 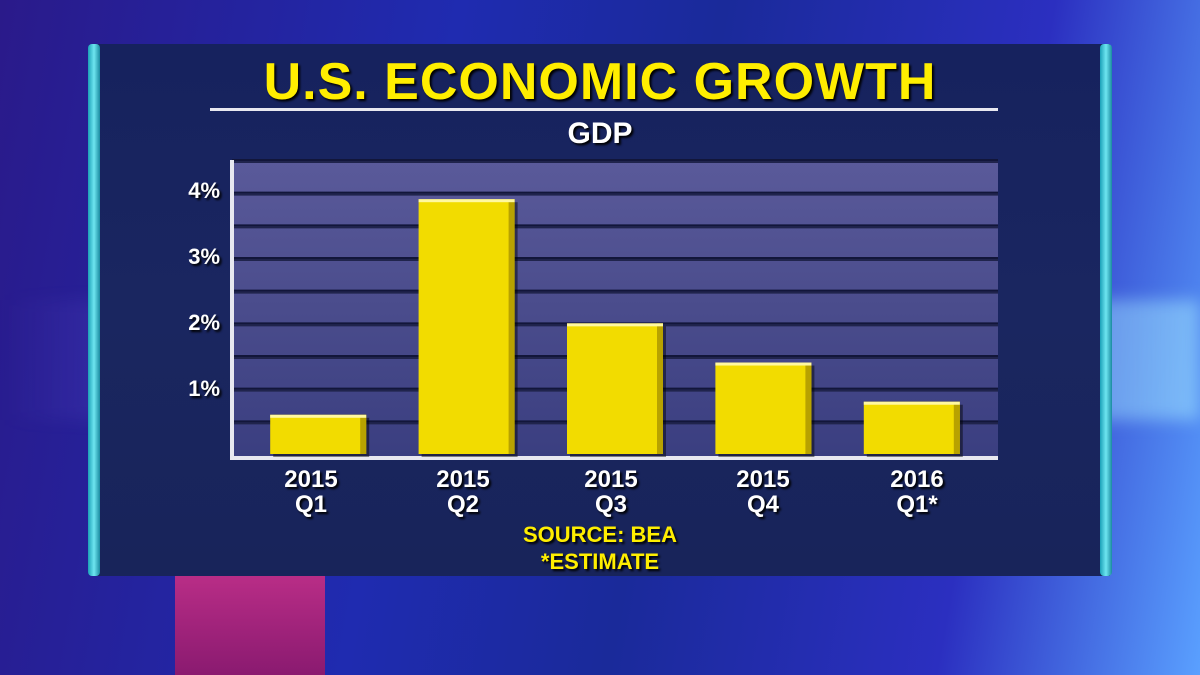 I want to click on title-divider, so click(x=604, y=109).